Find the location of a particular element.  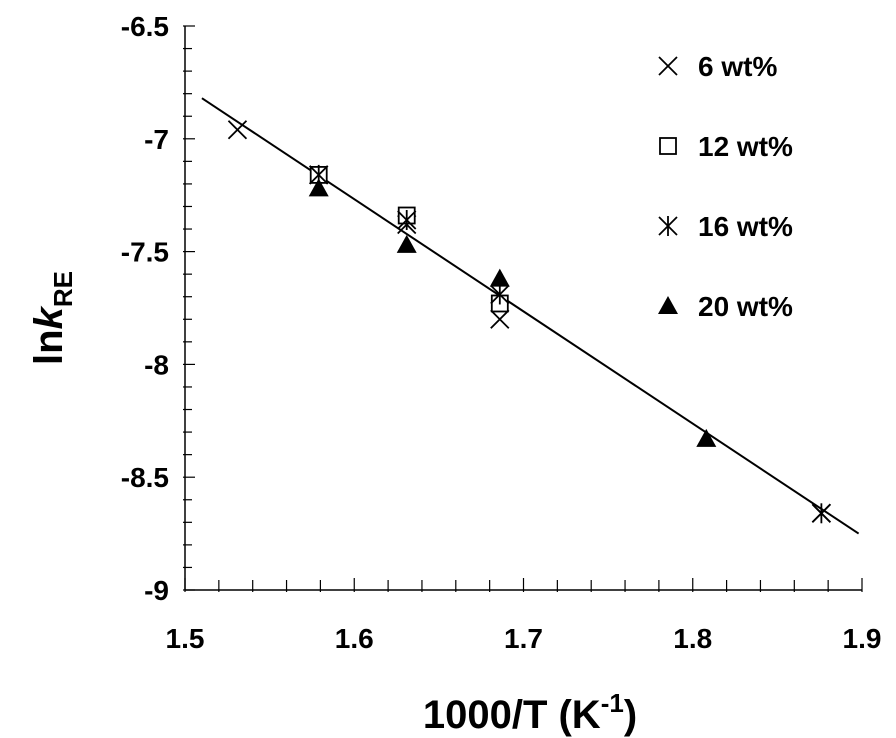

y-axis-title-subscript: RE is located at coordinates (63, 289).